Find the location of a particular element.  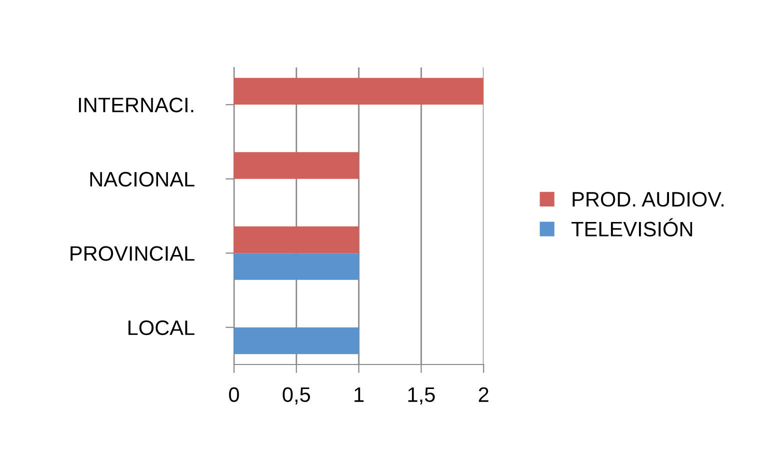

x-tick-label: 2 is located at coordinates (483, 394).